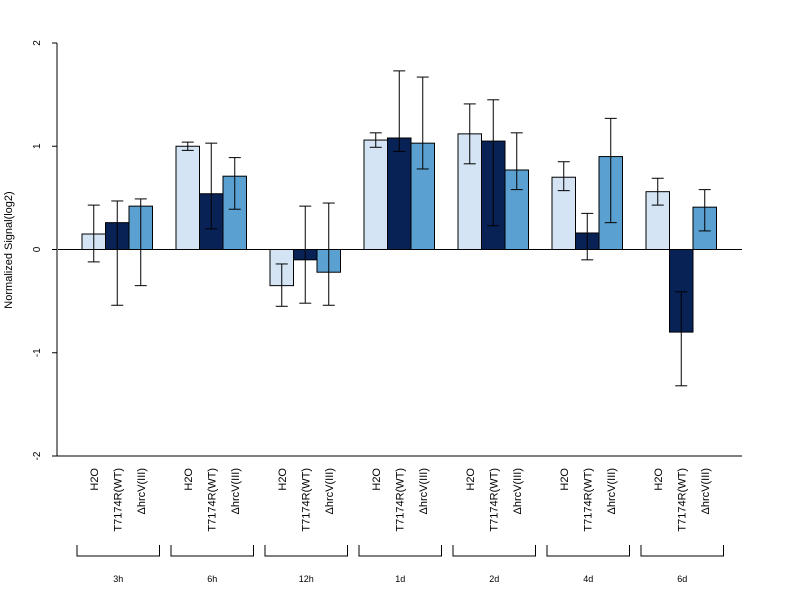  I want to click on group-label: 12h, so click(306, 579).